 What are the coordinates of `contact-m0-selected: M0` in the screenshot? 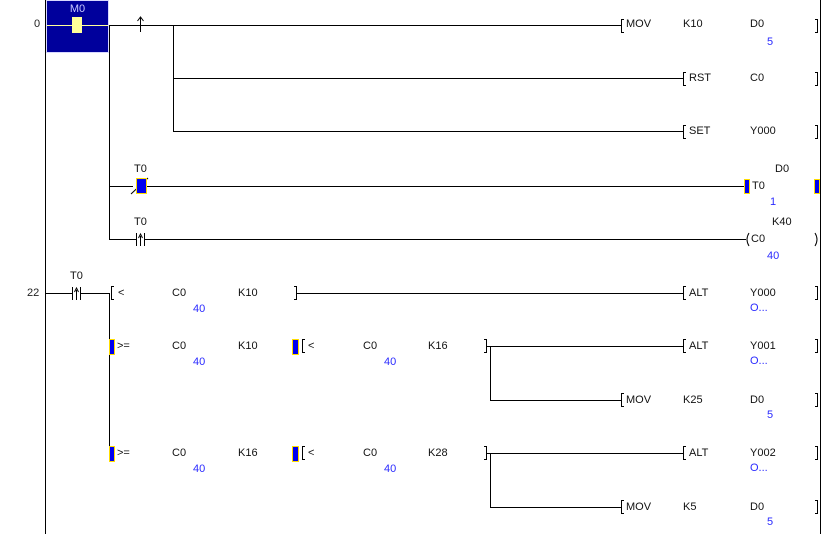 It's located at (77, 26).